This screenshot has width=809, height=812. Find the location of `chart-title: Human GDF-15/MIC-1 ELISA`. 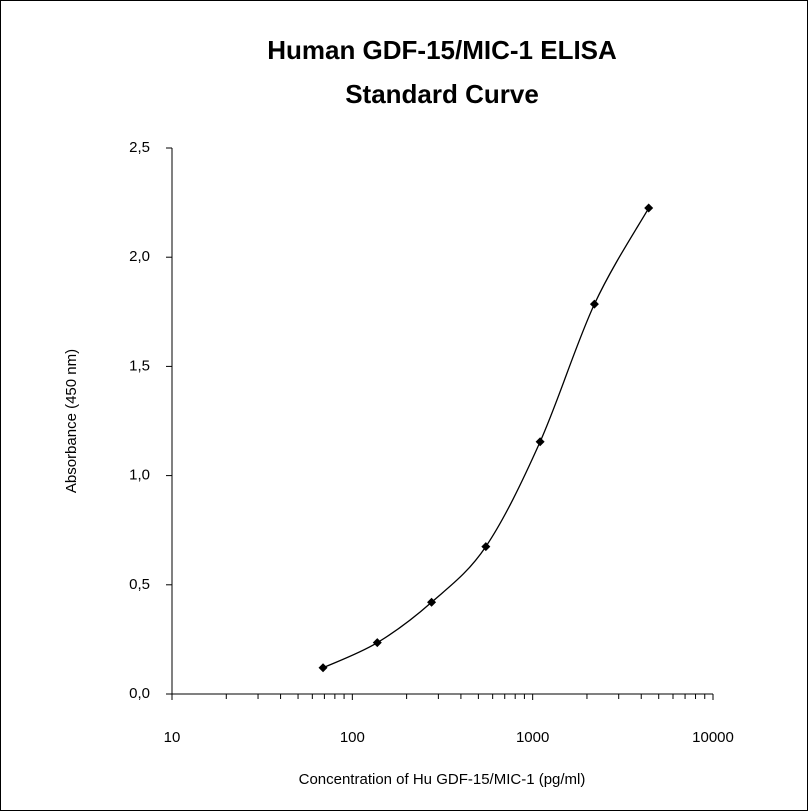

chart-title: Human GDF-15/MIC-1 ELISA is located at coordinates (442, 50).